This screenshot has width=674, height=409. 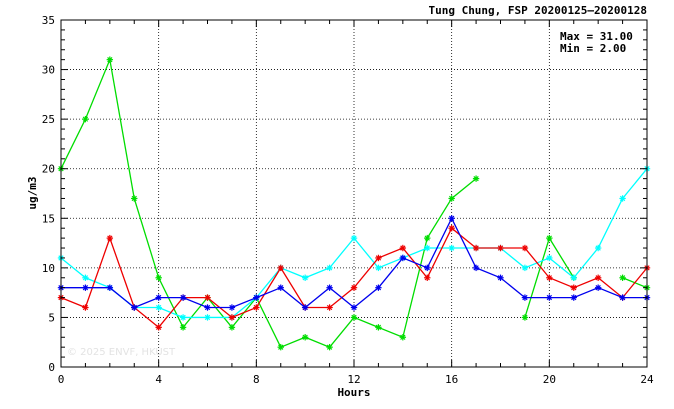 What do you see at coordinates (61, 379) in the screenshot?
I see `x-tick-label: 0` at bounding box center [61, 379].